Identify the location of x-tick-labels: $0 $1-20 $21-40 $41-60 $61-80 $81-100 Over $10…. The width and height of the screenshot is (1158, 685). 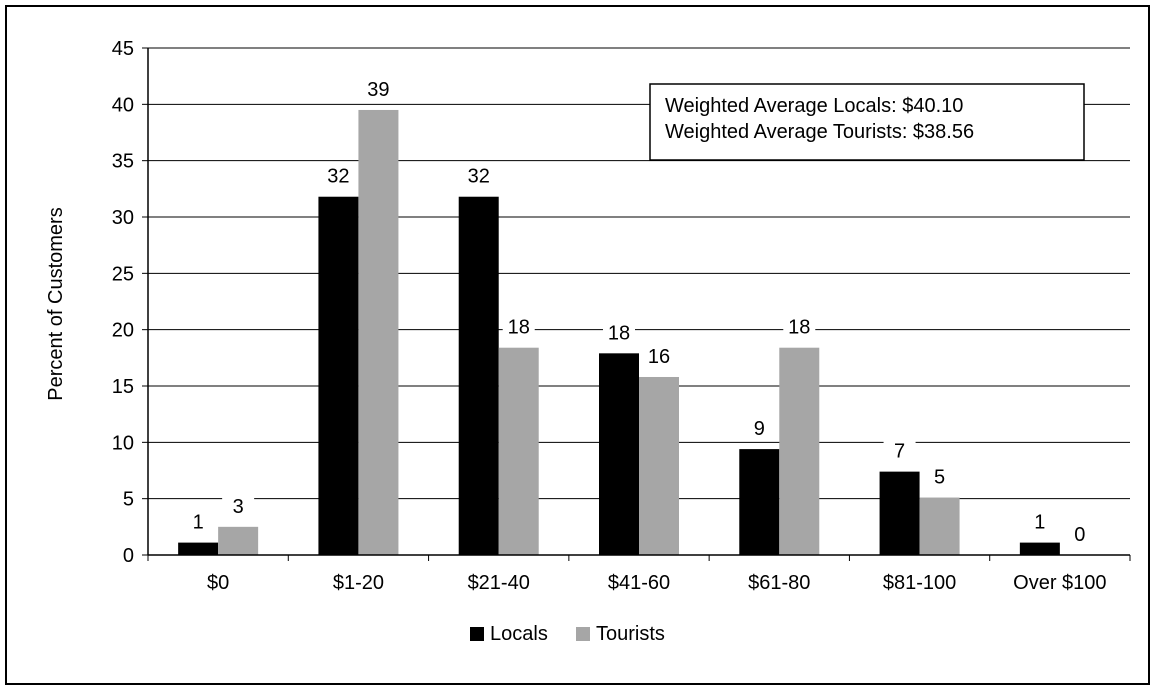
(657, 583).